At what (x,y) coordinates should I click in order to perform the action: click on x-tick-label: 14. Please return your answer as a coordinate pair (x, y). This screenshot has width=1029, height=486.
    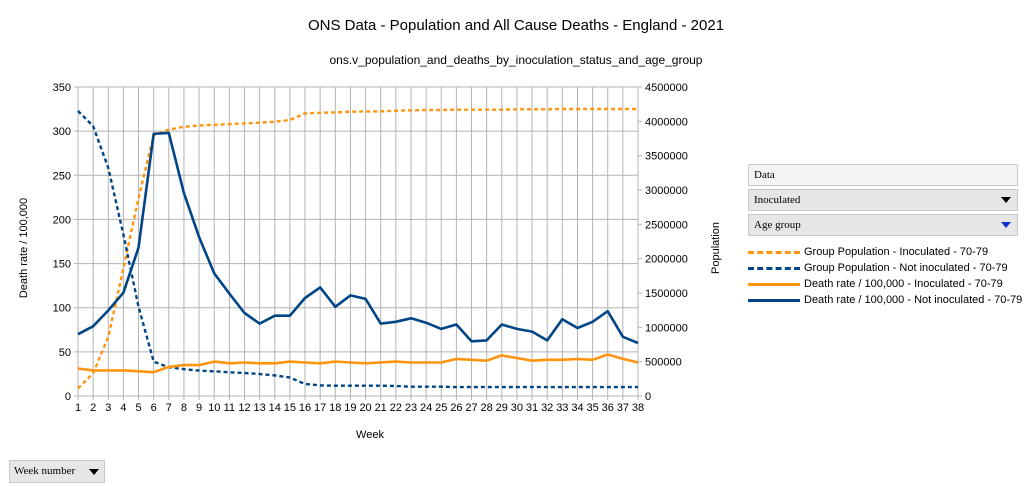
    Looking at the image, I should click on (275, 408).